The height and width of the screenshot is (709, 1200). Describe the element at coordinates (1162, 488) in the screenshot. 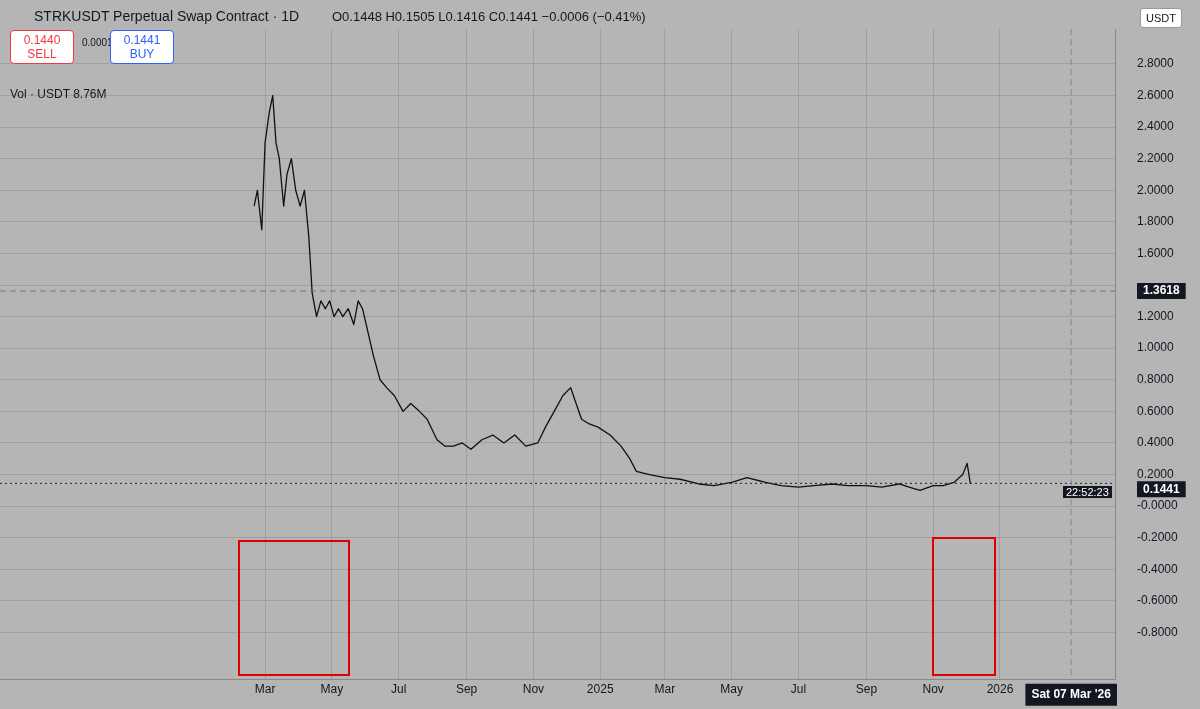

I see `ref-line-label: 0.1441` at that location.